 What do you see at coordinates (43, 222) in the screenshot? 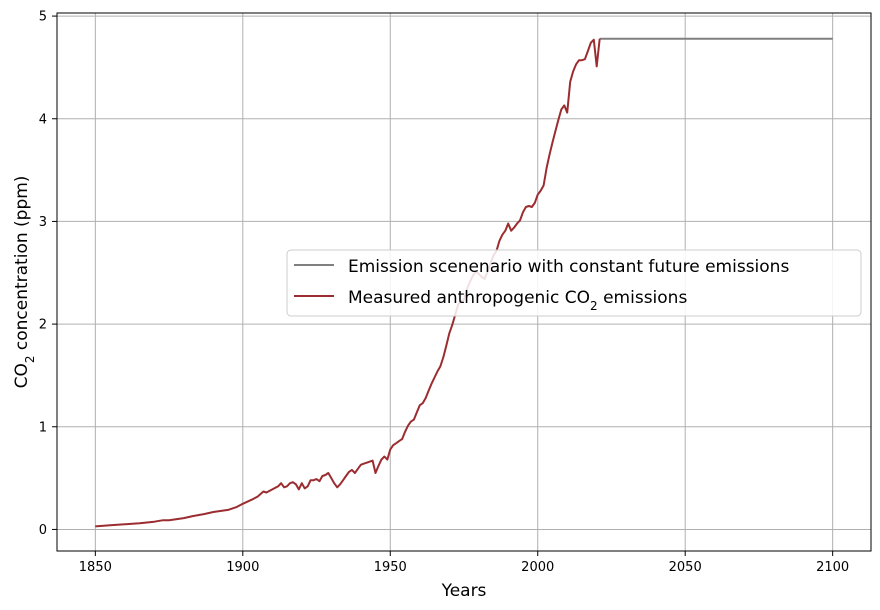
I see `y-tick-label: 3` at bounding box center [43, 222].